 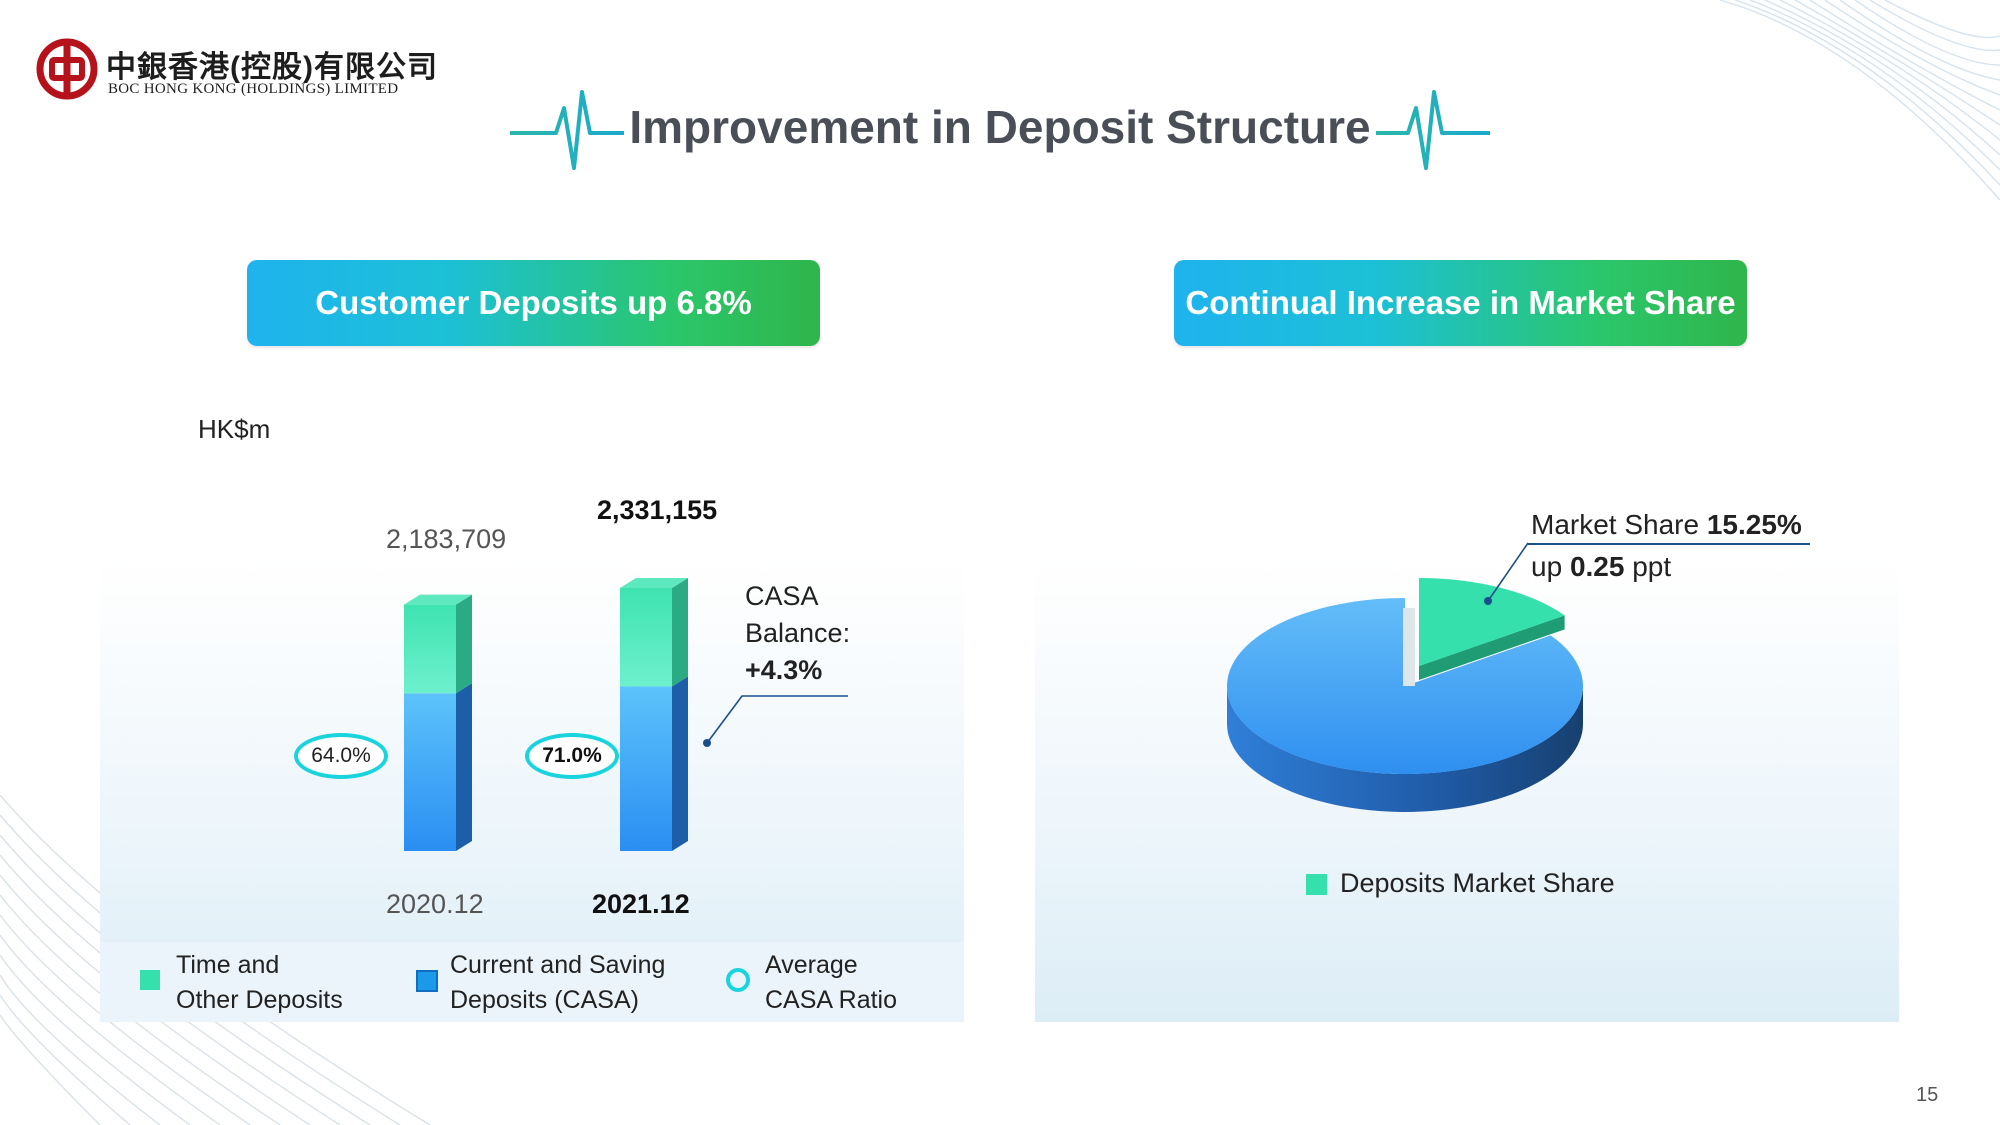 What do you see at coordinates (738, 980) in the screenshot?
I see `legend-swatch-casa-ratio` at bounding box center [738, 980].